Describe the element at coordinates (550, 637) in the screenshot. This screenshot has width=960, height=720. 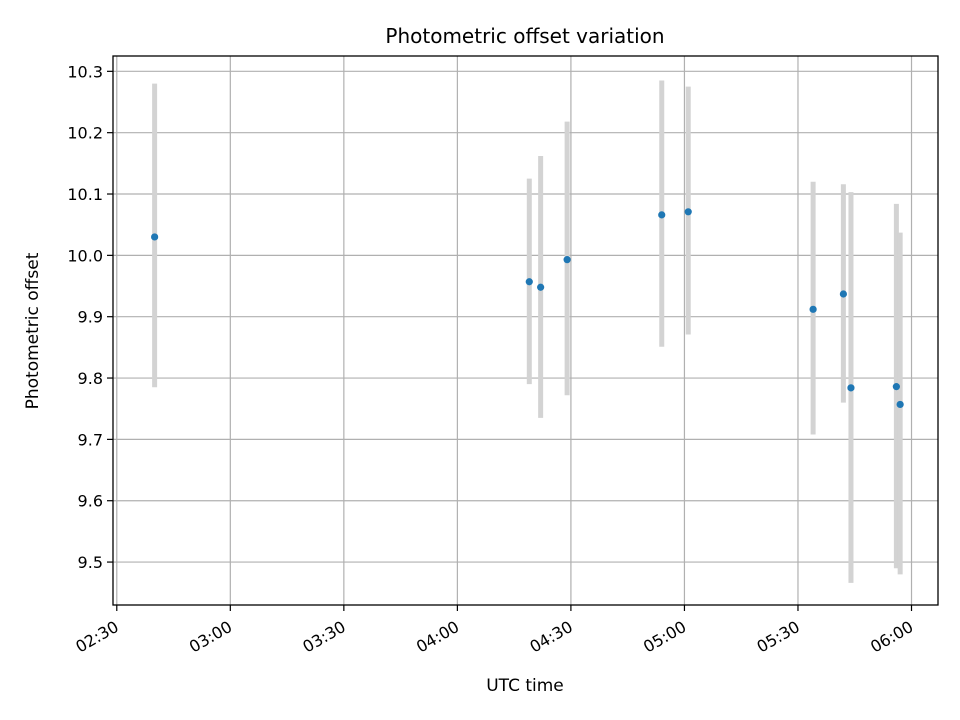
I see `x-tick-label: 04:30` at that location.